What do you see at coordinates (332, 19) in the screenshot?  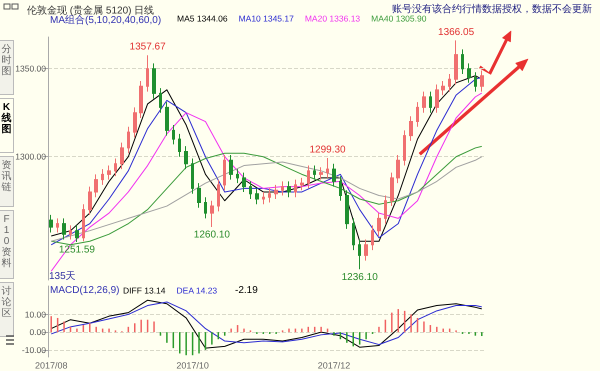 I see `text: MA20 1336.13` at bounding box center [332, 19].